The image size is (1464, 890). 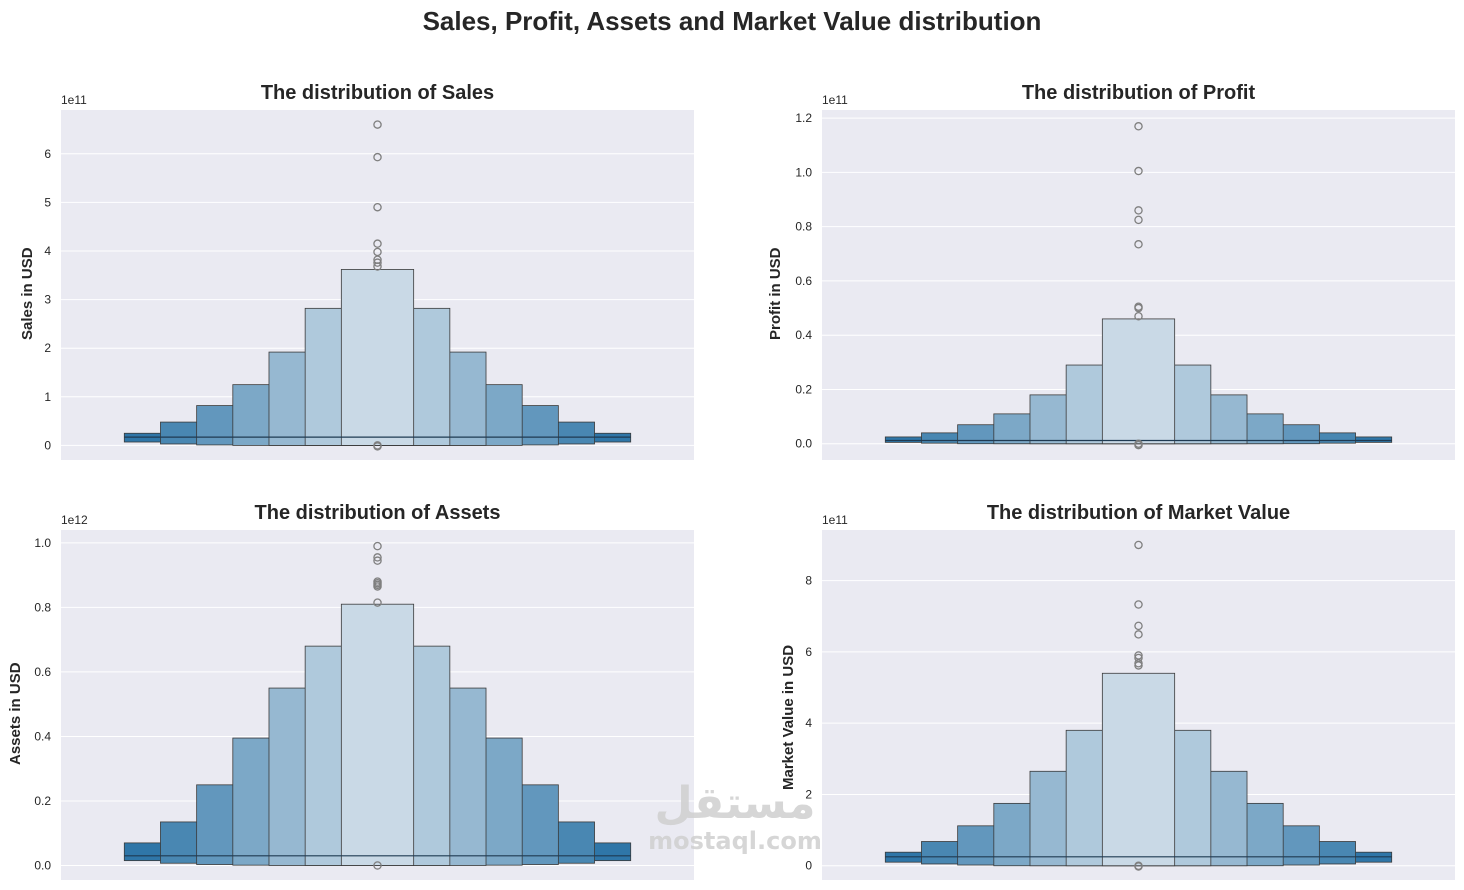 I want to click on sales-chart-title: The distribution of Sales, so click(x=377, y=93).